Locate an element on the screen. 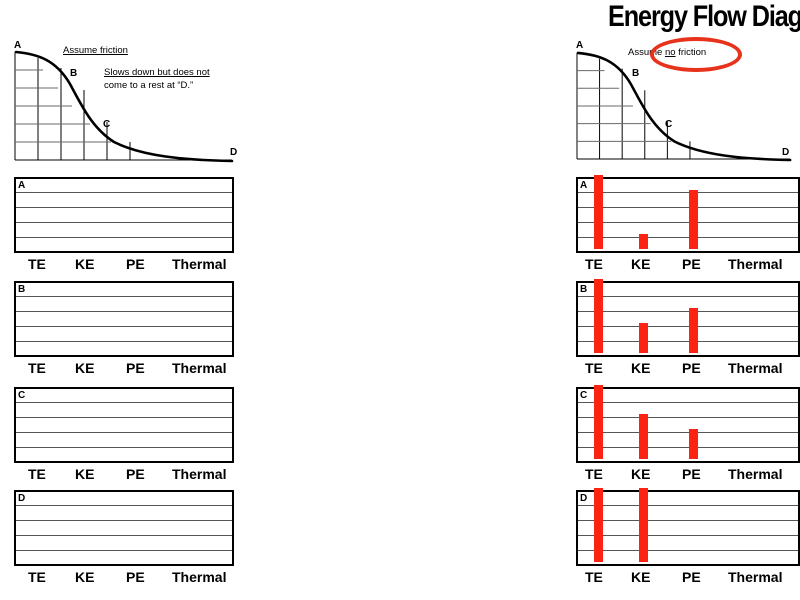 The width and height of the screenshot is (800, 600). energy-chart-no-friction-d: D TE KE PE Thermal is located at coordinates (688, 538).